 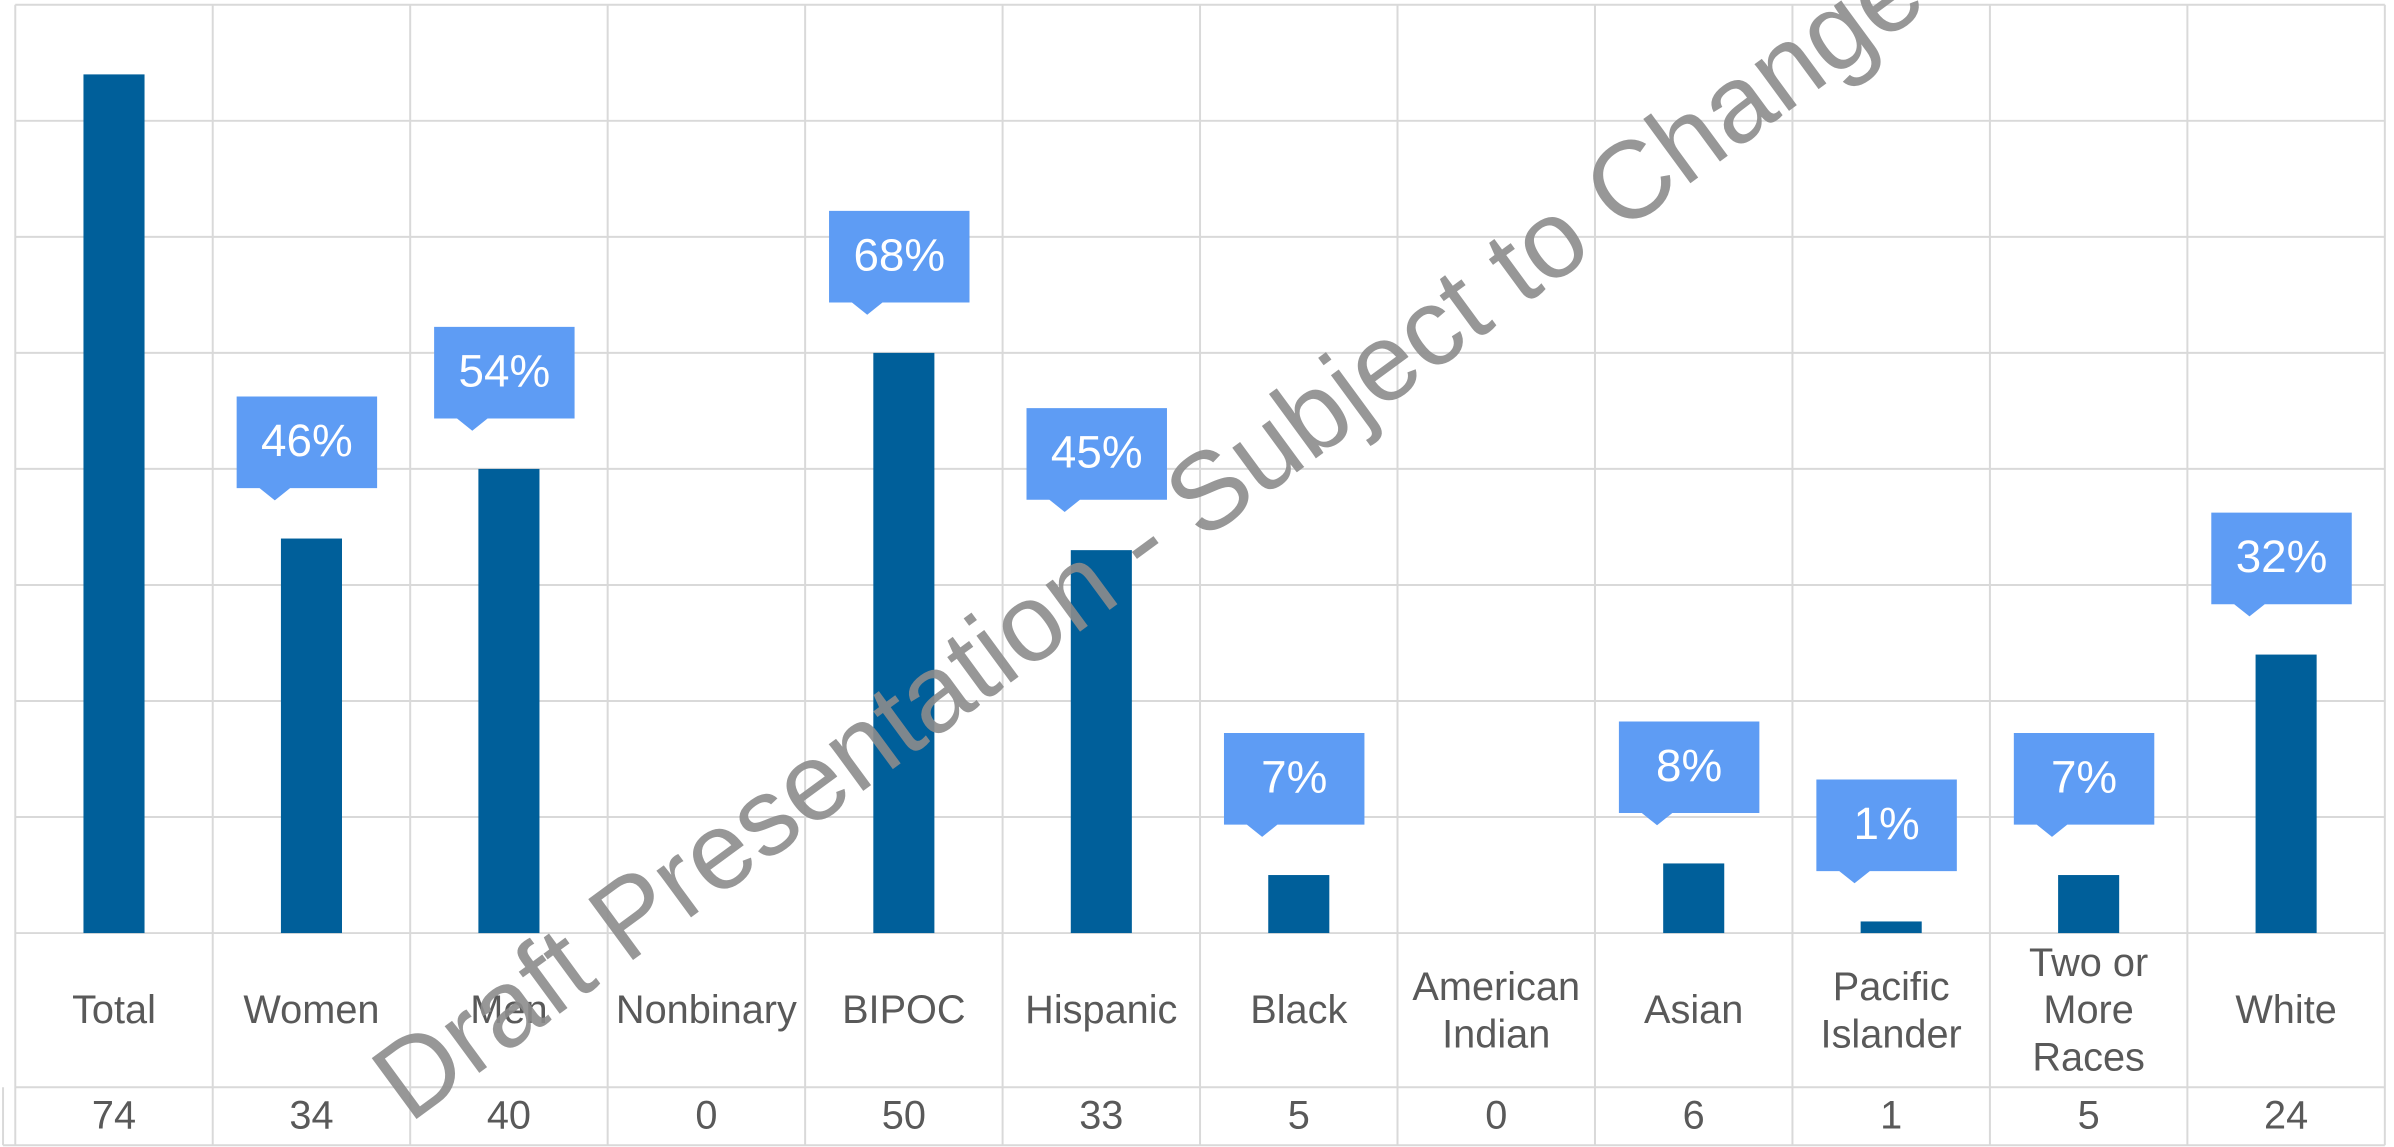 I want to click on callout-label: 54%, so click(x=505, y=370).